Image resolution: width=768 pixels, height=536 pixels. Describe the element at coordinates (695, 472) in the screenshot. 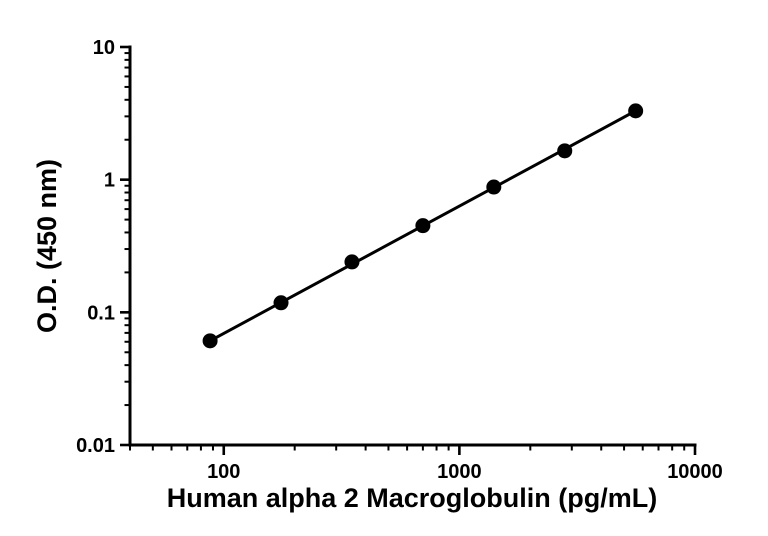

I see `x-tick-label: 10000` at that location.